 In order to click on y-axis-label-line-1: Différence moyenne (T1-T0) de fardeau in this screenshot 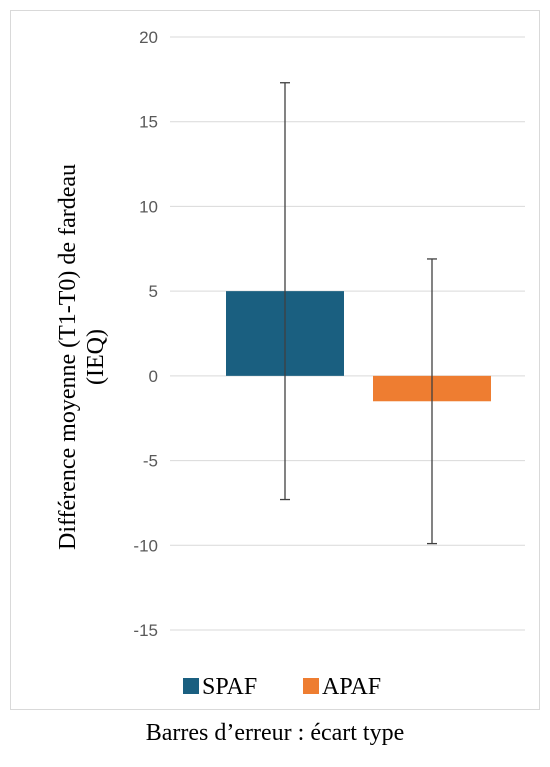, I will do `click(68, 357)`.